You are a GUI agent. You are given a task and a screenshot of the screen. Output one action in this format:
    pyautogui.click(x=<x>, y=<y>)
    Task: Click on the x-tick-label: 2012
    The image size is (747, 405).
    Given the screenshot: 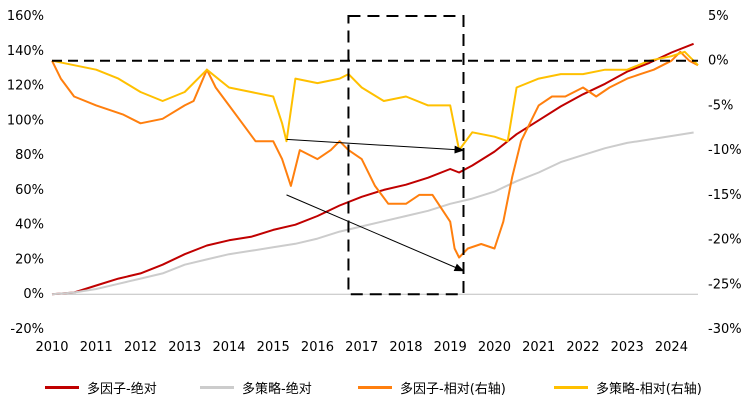 What is the action you would take?
    pyautogui.click(x=140, y=347)
    